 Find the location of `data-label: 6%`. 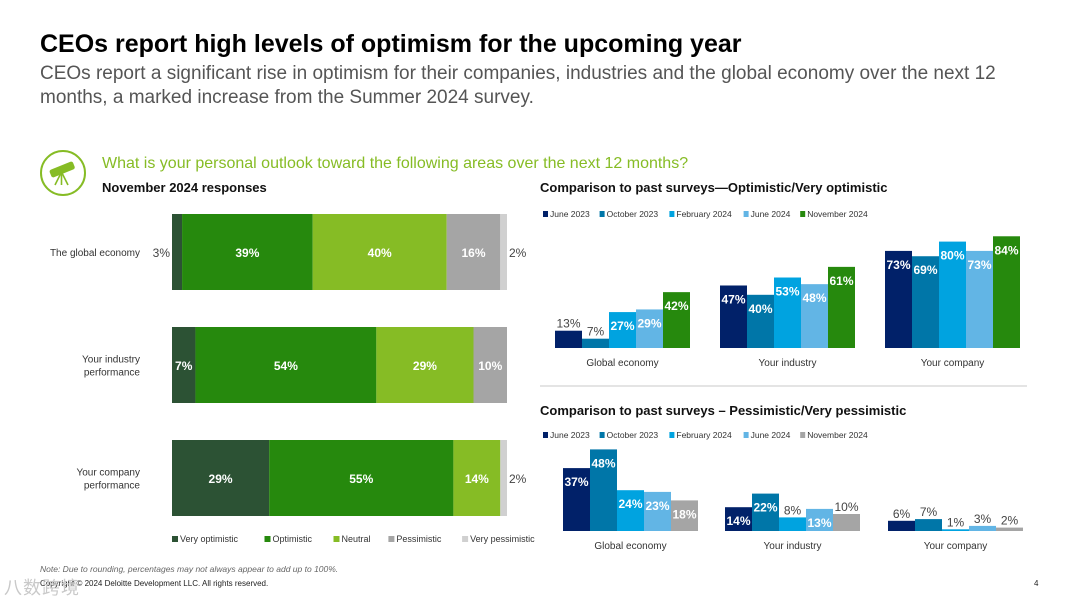

data-label: 6% is located at coordinates (902, 514).